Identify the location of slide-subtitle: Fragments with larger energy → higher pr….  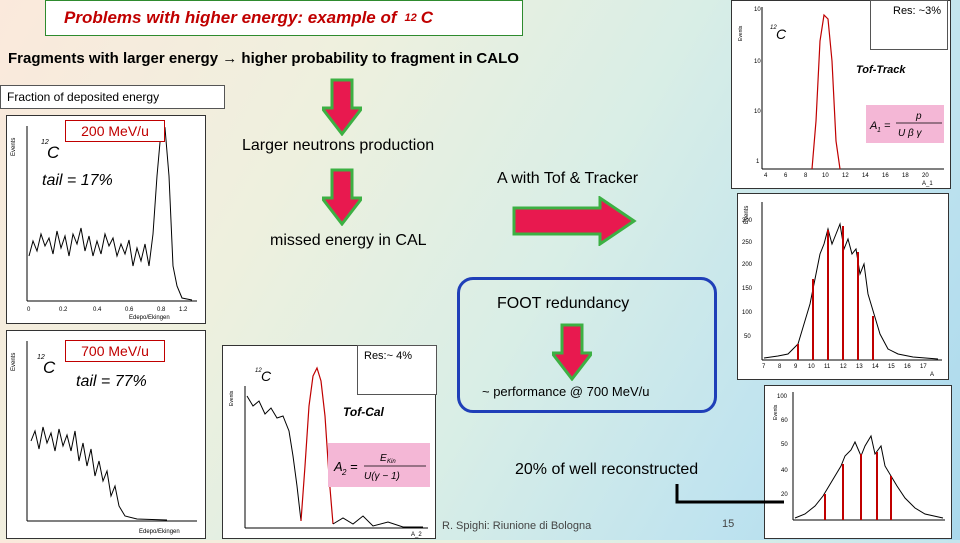
(263, 58).